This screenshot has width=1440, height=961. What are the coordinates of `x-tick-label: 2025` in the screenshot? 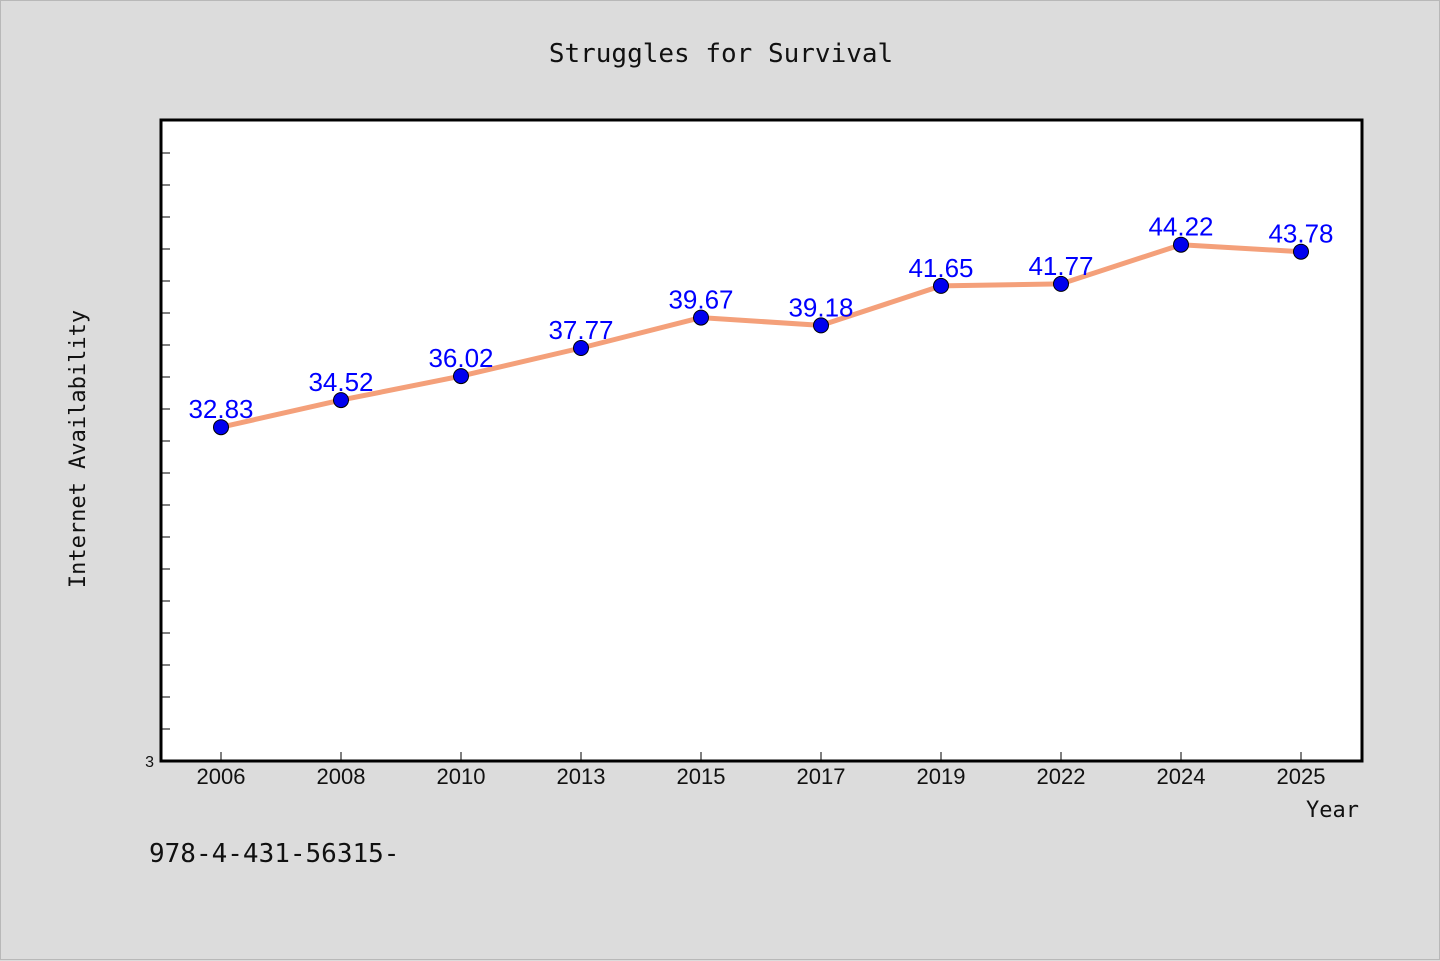 It's located at (1301, 776).